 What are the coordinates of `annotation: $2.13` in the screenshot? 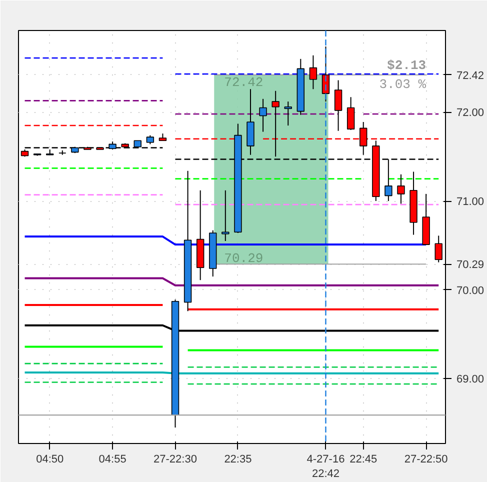 It's located at (406, 65).